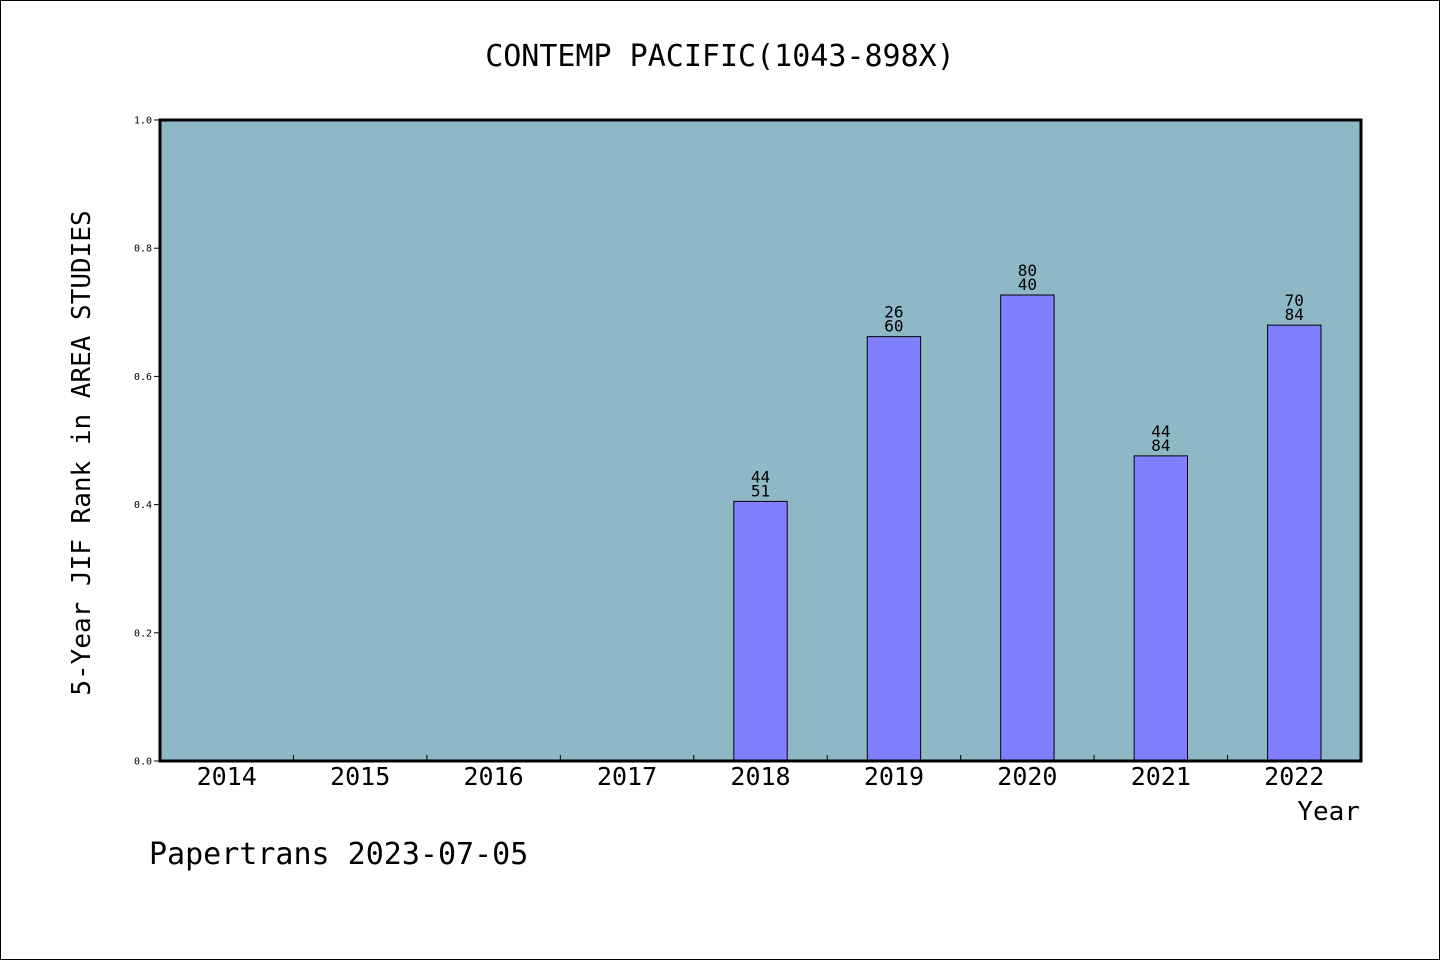 Image resolution: width=1440 pixels, height=960 pixels. I want to click on x-tick-label: 2021, so click(1161, 776).